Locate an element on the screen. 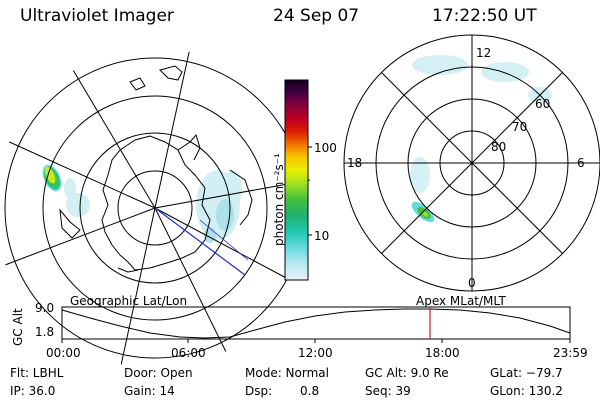 The image size is (600, 400). orbit-left-title: Geographic Lat/Lon is located at coordinates (129, 301).